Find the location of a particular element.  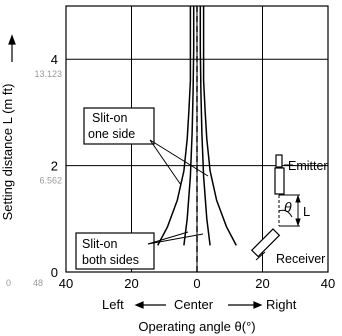

direction-arrows is located at coordinates (198, 305).